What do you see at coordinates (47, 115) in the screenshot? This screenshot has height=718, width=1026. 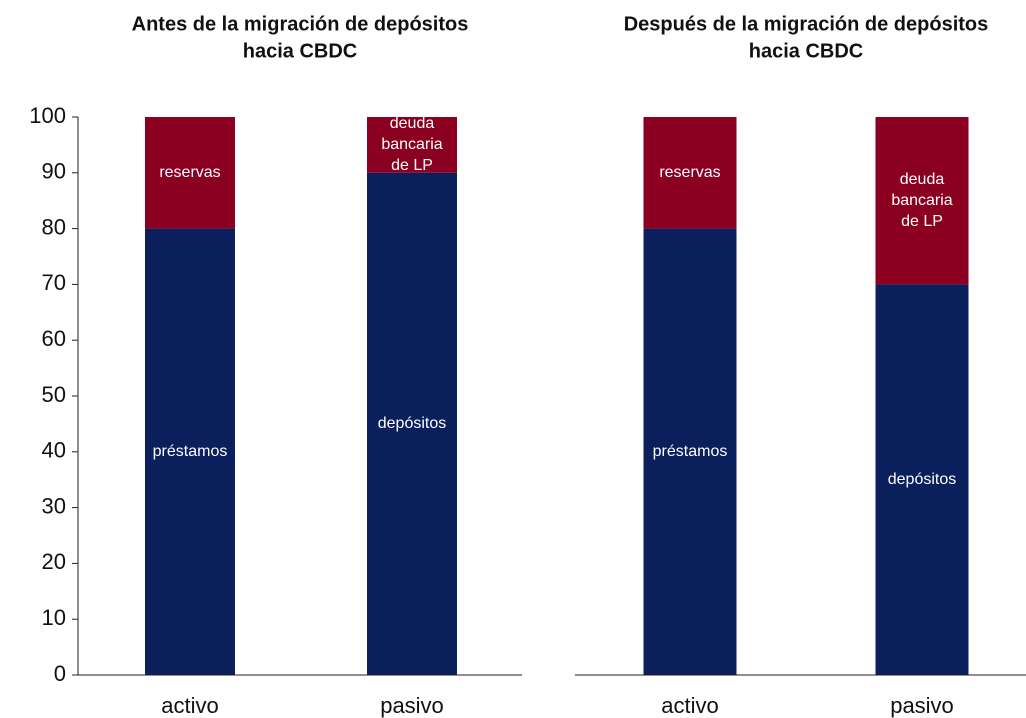 I see `y-tick-label: 100` at bounding box center [47, 115].